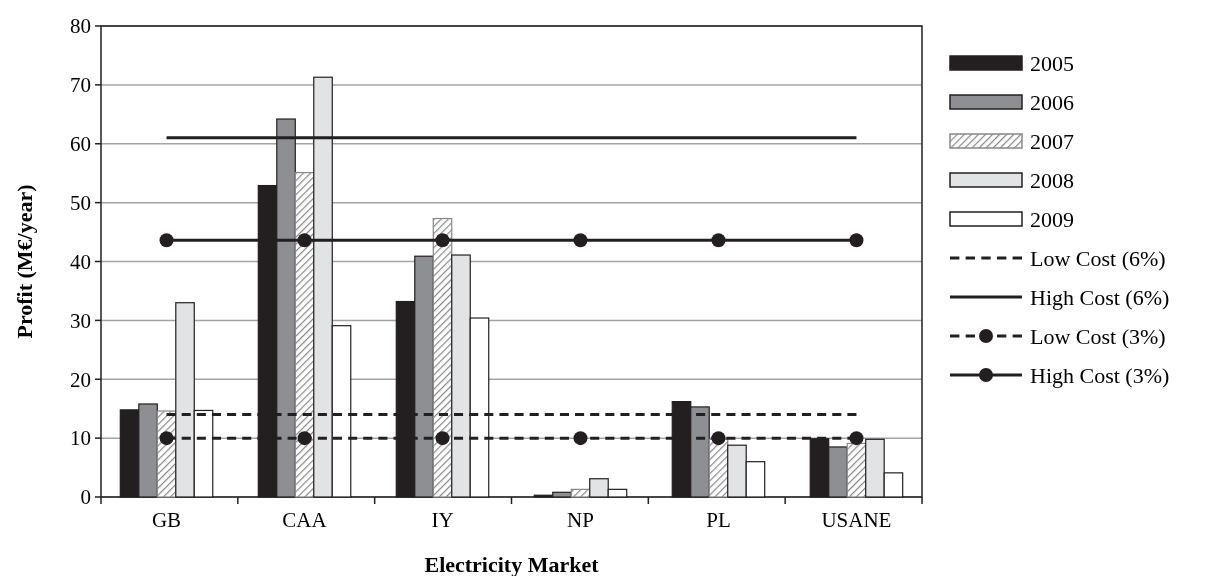  What do you see at coordinates (85, 497) in the screenshot?
I see `y-tick-label: 0` at bounding box center [85, 497].